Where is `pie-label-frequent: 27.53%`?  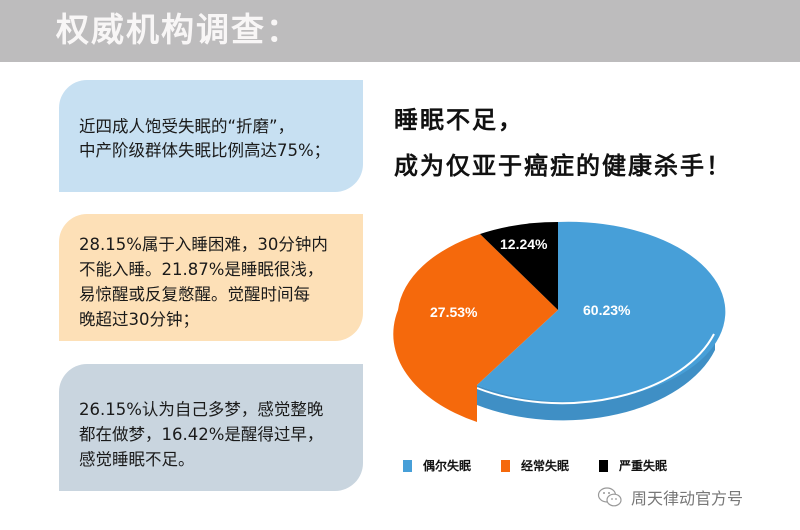 pie-label-frequent: 27.53% is located at coordinates (454, 312).